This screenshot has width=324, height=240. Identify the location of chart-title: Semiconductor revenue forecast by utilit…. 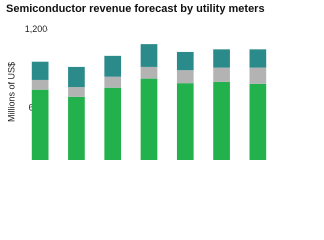
(135, 9).